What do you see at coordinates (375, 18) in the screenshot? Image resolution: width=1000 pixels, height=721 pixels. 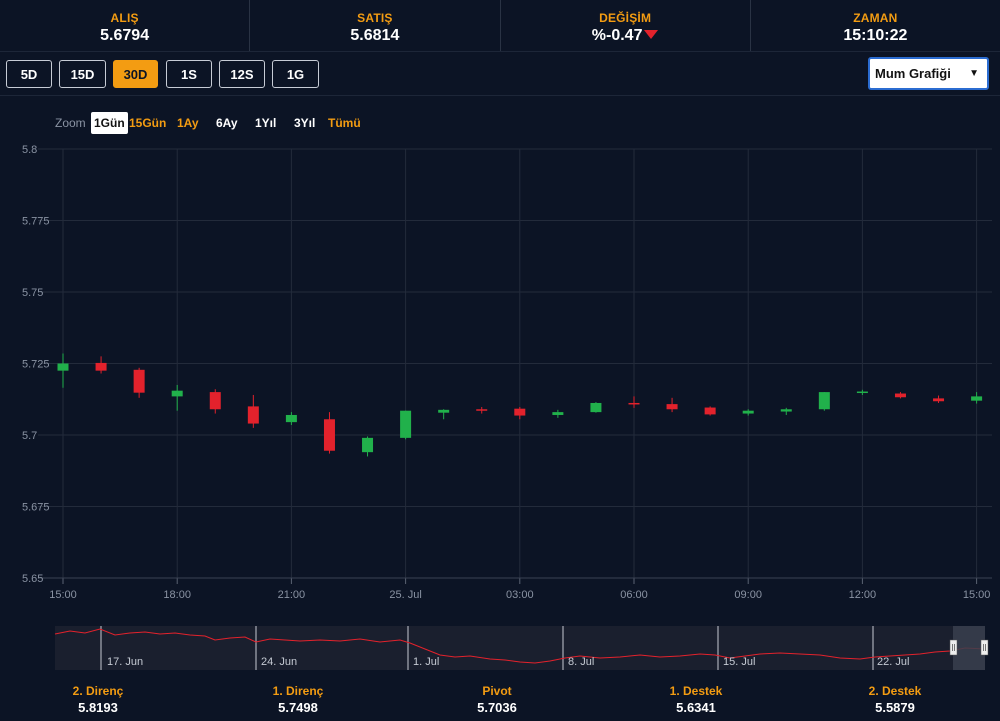 I see `ask-label: SATIŞ` at bounding box center [375, 18].